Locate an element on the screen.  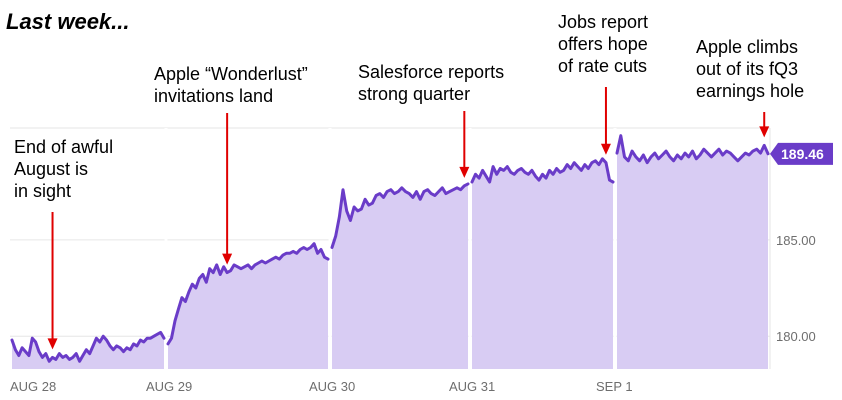
annotation-text: August is is located at coordinates (51, 169).